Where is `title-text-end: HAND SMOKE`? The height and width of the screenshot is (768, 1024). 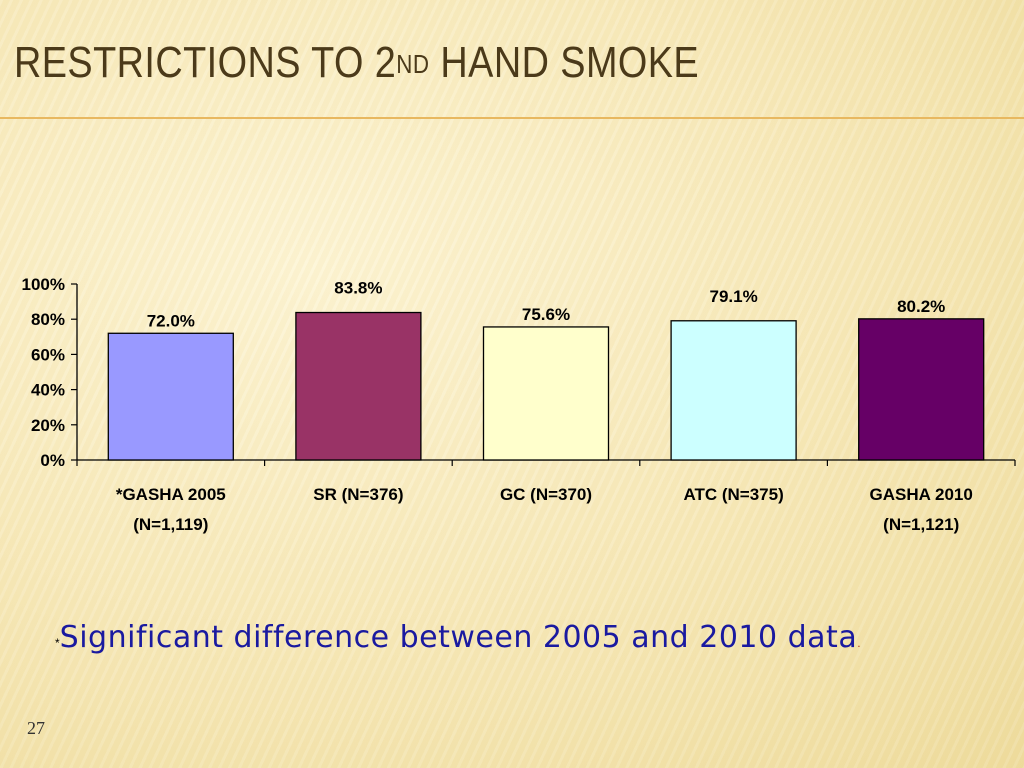
title-text-end: HAND SMOKE is located at coordinates (564, 62).